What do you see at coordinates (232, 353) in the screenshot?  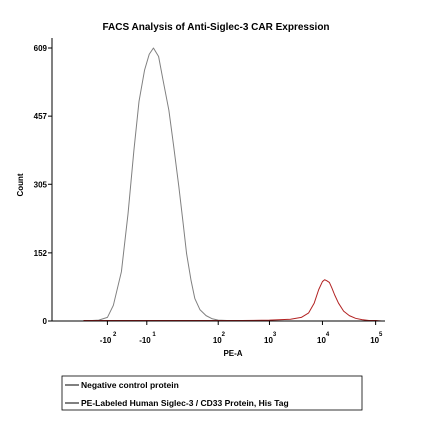 I see `x-axis-label: PE-A` at bounding box center [232, 353].